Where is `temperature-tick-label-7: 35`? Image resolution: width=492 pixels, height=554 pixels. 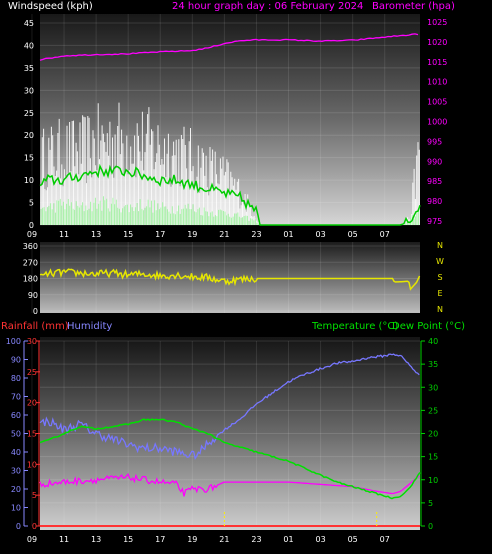 temperature-tick-label-7: 35 is located at coordinates (433, 364).